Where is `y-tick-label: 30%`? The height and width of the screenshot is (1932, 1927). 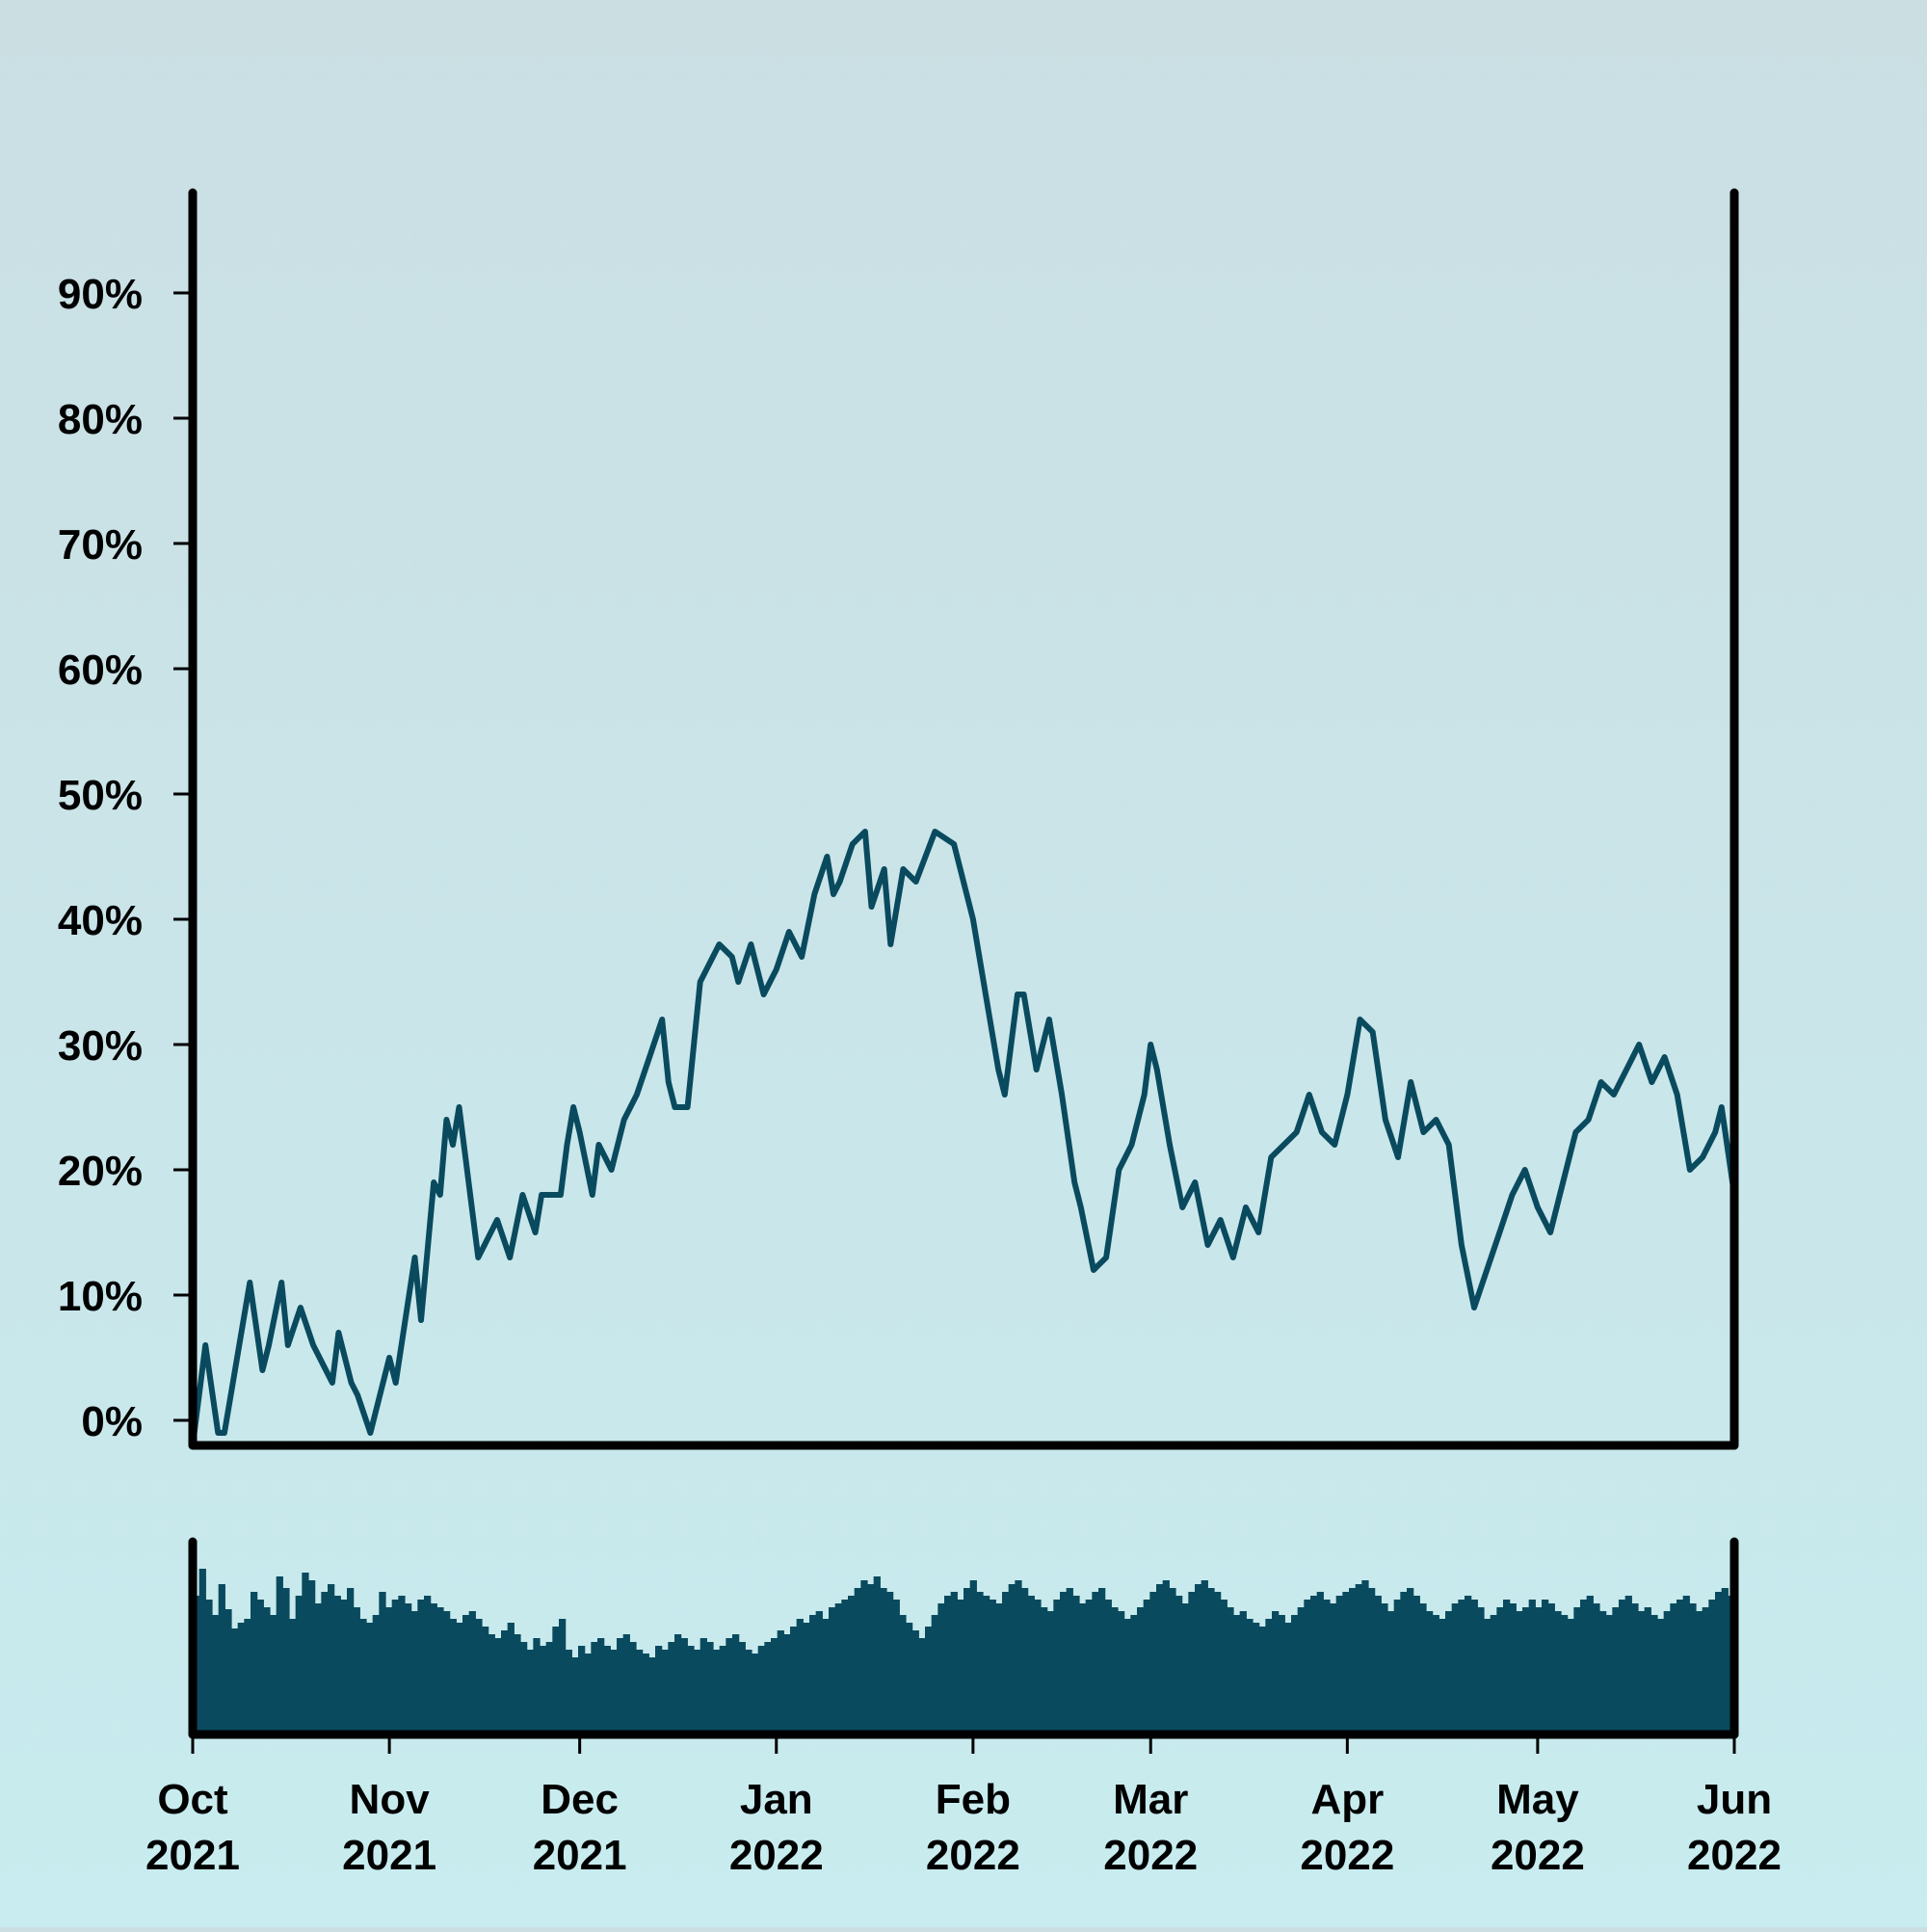
y-tick-label: 30% is located at coordinates (100, 1046).